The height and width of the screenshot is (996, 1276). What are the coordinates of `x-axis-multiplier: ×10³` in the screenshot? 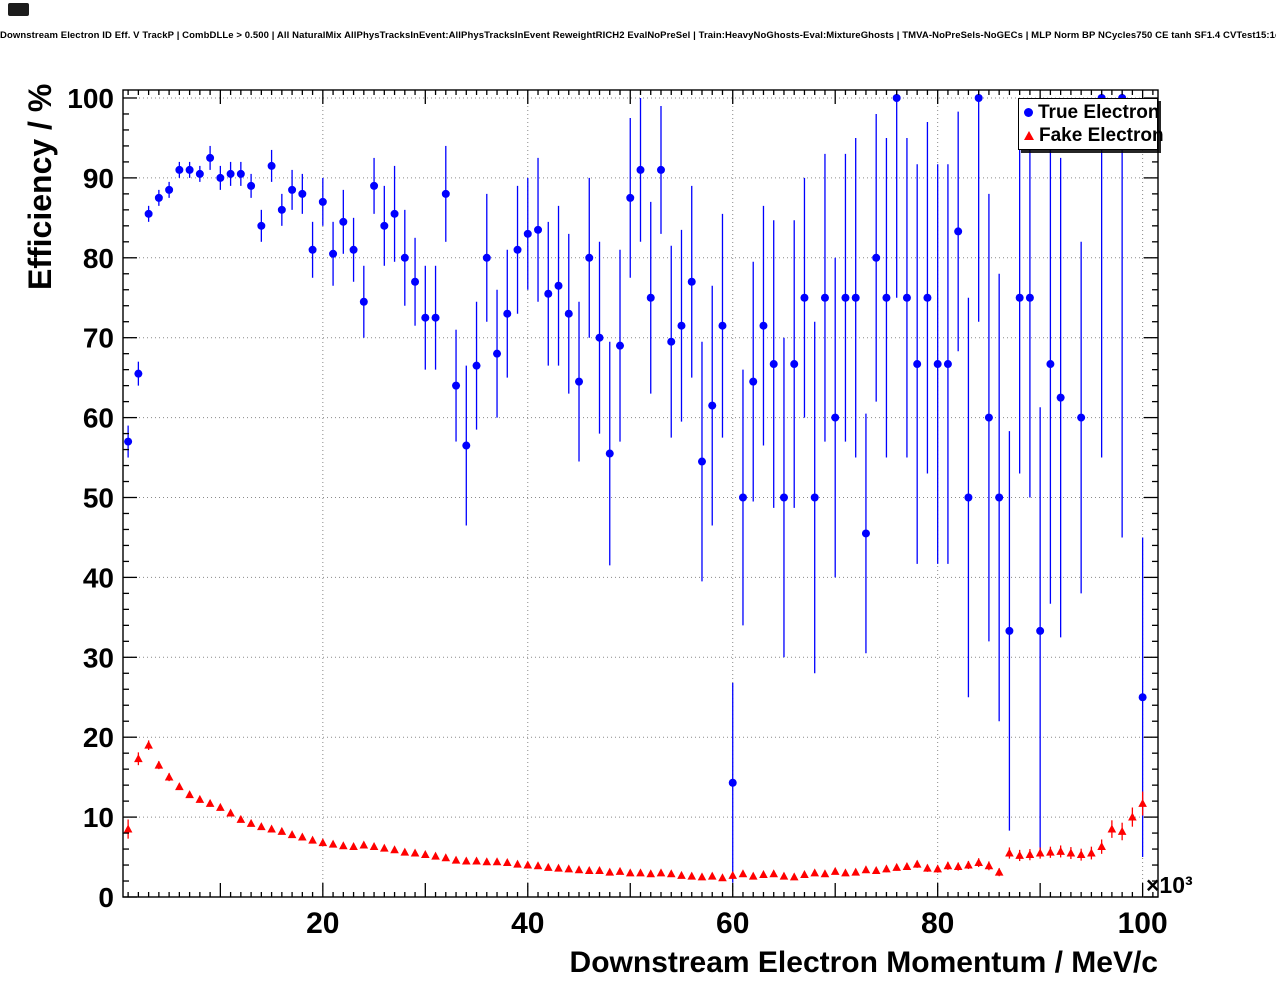 It's located at (1169, 885).